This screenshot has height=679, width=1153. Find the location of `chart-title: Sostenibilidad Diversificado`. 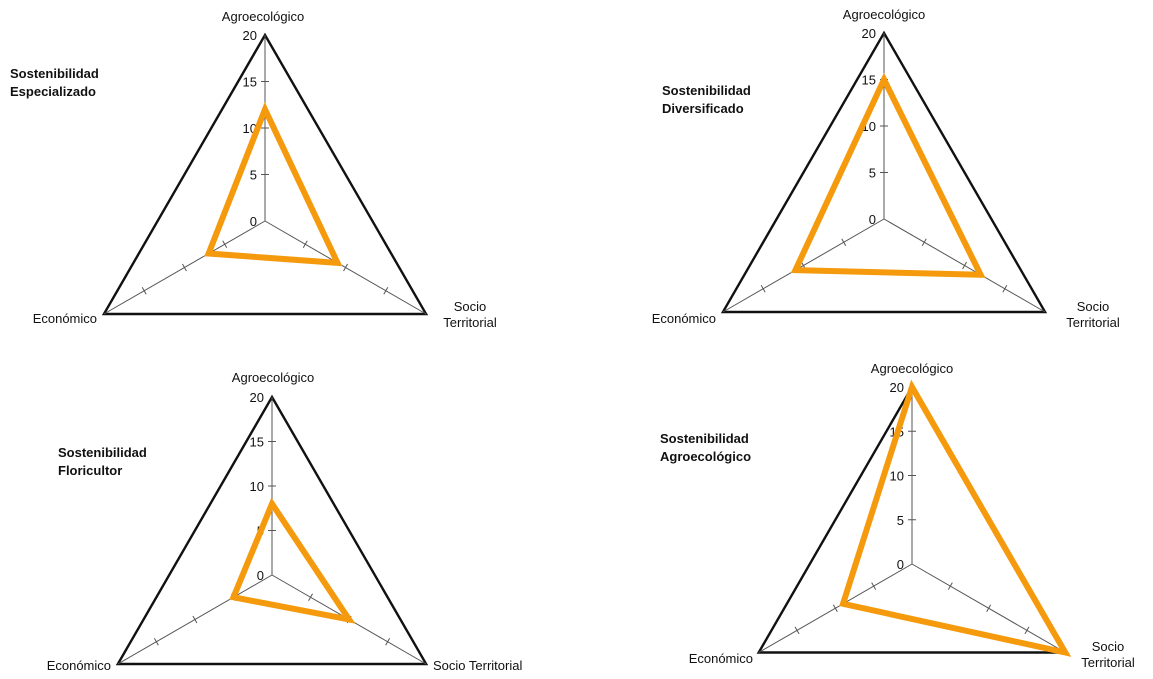

chart-title: Sostenibilidad Diversificado is located at coordinates (706, 99).